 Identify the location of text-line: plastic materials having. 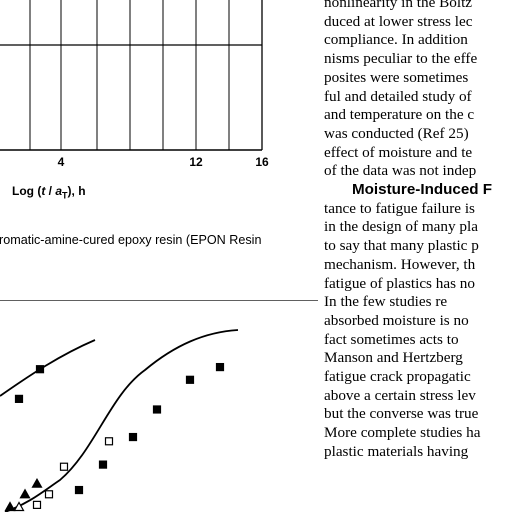
(418, 452).